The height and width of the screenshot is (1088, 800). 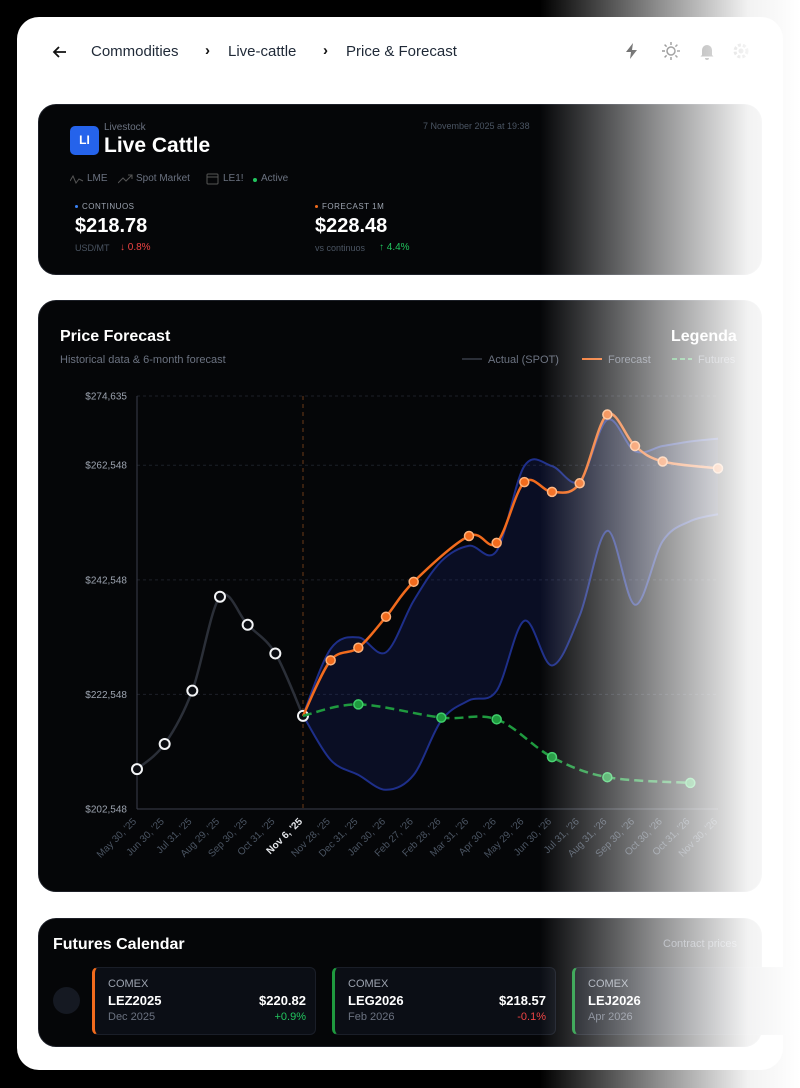 I want to click on metric-value: $228.48, so click(x=351, y=226).